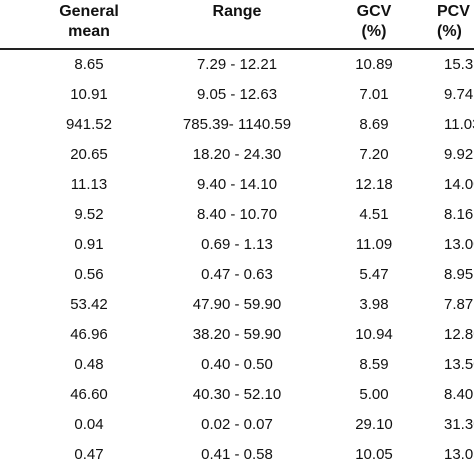 The height and width of the screenshot is (474, 474). Describe the element at coordinates (237, 364) in the screenshot. I see `cell-range: 0.40 - 0.50` at that location.